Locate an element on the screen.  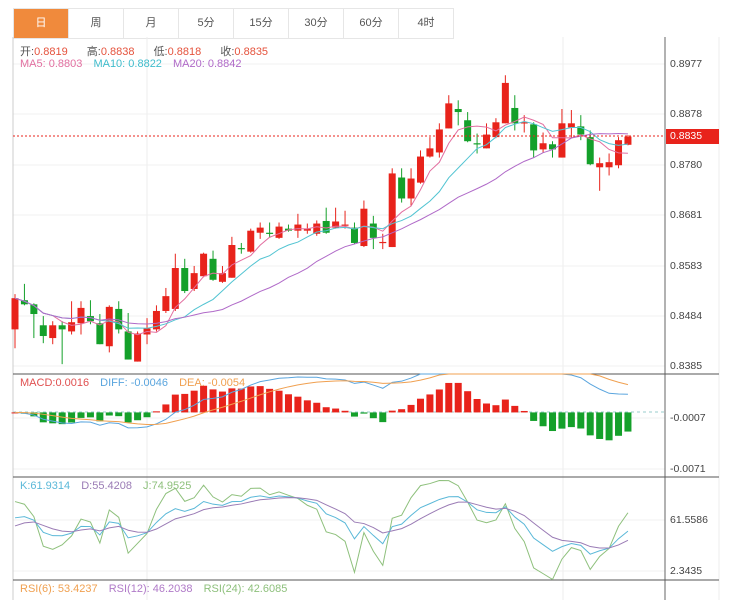
macd-axis-label: -0.0071 is located at coordinates (688, 469).